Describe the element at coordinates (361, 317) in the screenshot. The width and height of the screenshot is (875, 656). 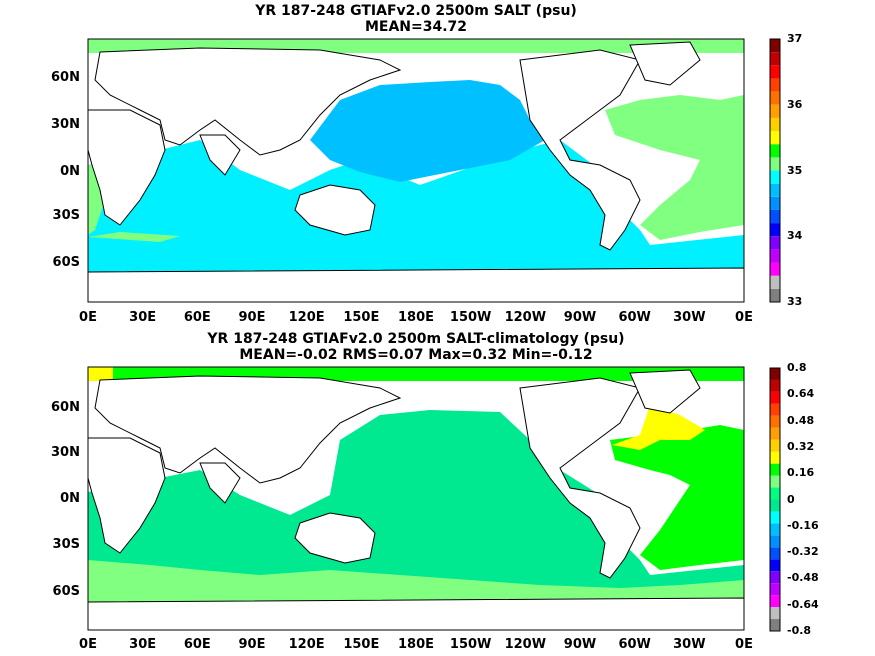
I see `panel1-xlabel: 150E` at that location.